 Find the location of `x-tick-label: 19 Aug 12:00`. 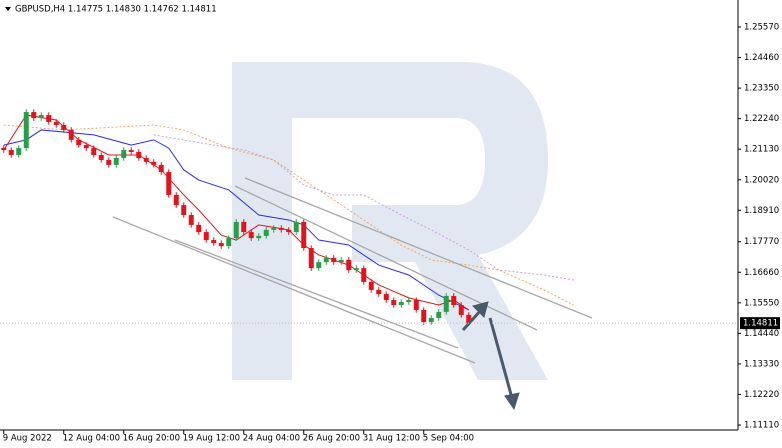

x-tick-label: 19 Aug 12:00 is located at coordinates (211, 439).